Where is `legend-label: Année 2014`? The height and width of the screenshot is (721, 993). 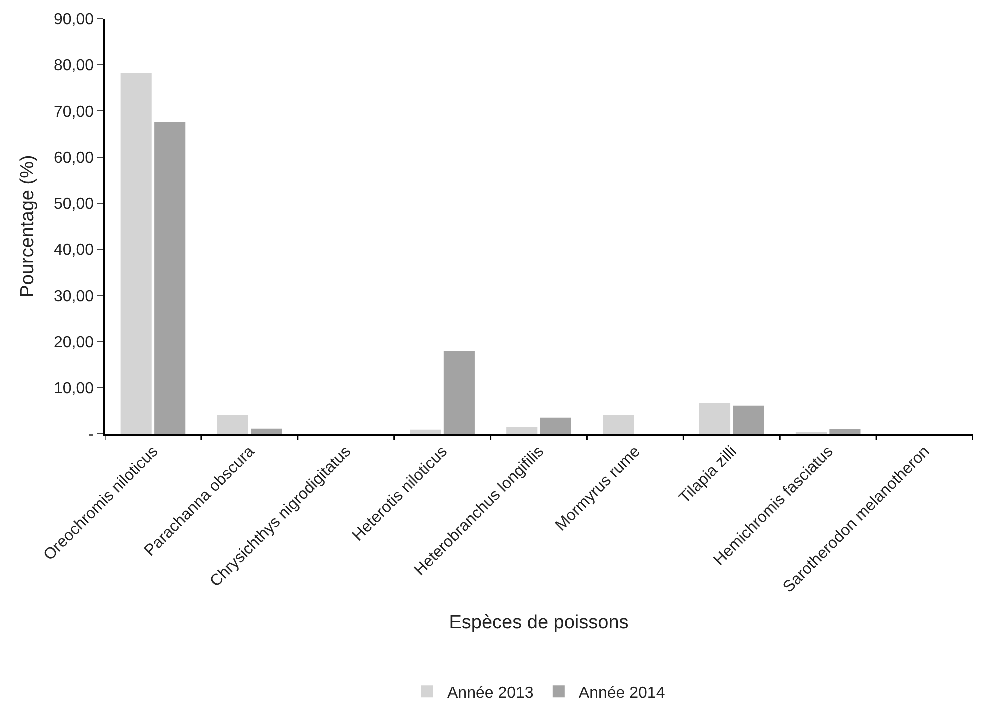
legend-label: Année 2014 is located at coordinates (622, 693).